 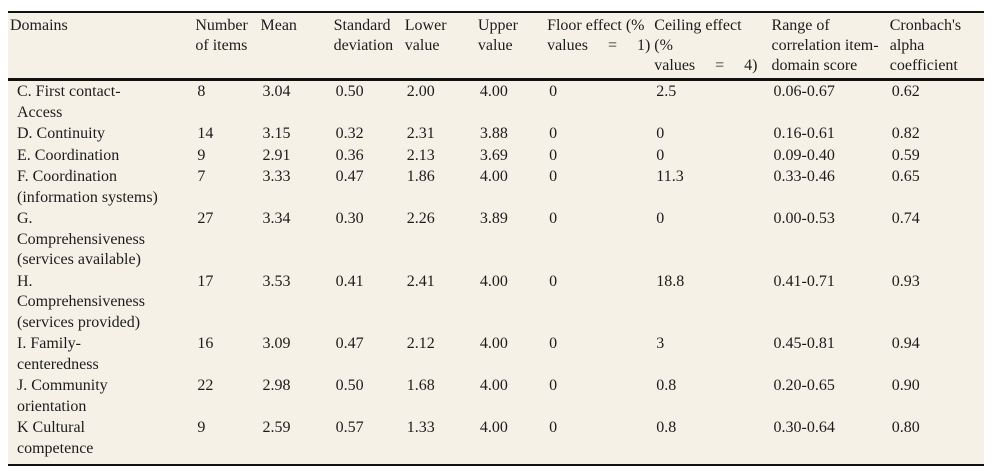 I want to click on cell-cronbachs-alpha: 0.62, so click(x=905, y=91).